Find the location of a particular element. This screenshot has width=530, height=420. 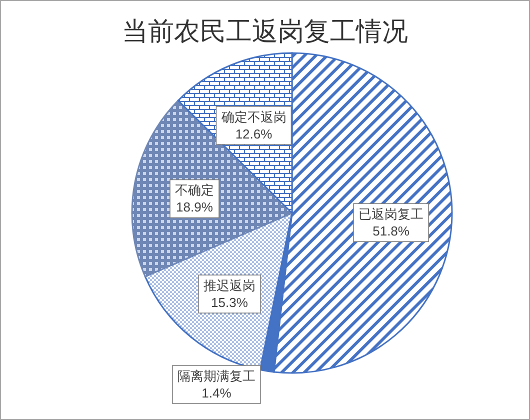

slice-label: 隔离期满复工 is located at coordinates (216, 376).